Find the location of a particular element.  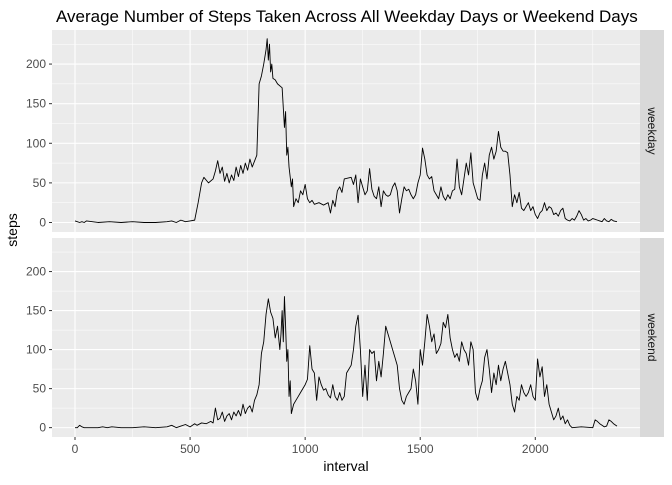

facet-label-weekday: weekday is located at coordinates (652, 130).